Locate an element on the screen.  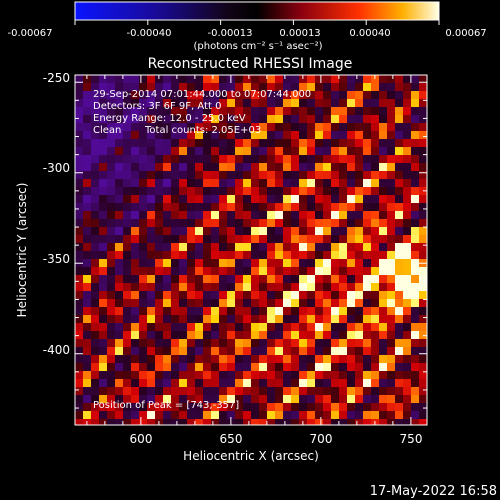
energy-range-text: Energy Range: 12.0 - 25.0 keV is located at coordinates (169, 118).